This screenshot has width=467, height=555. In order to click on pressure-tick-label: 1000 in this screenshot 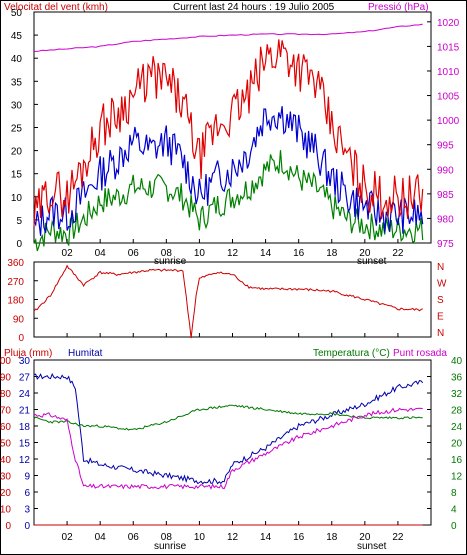, I will do `click(448, 121)`.